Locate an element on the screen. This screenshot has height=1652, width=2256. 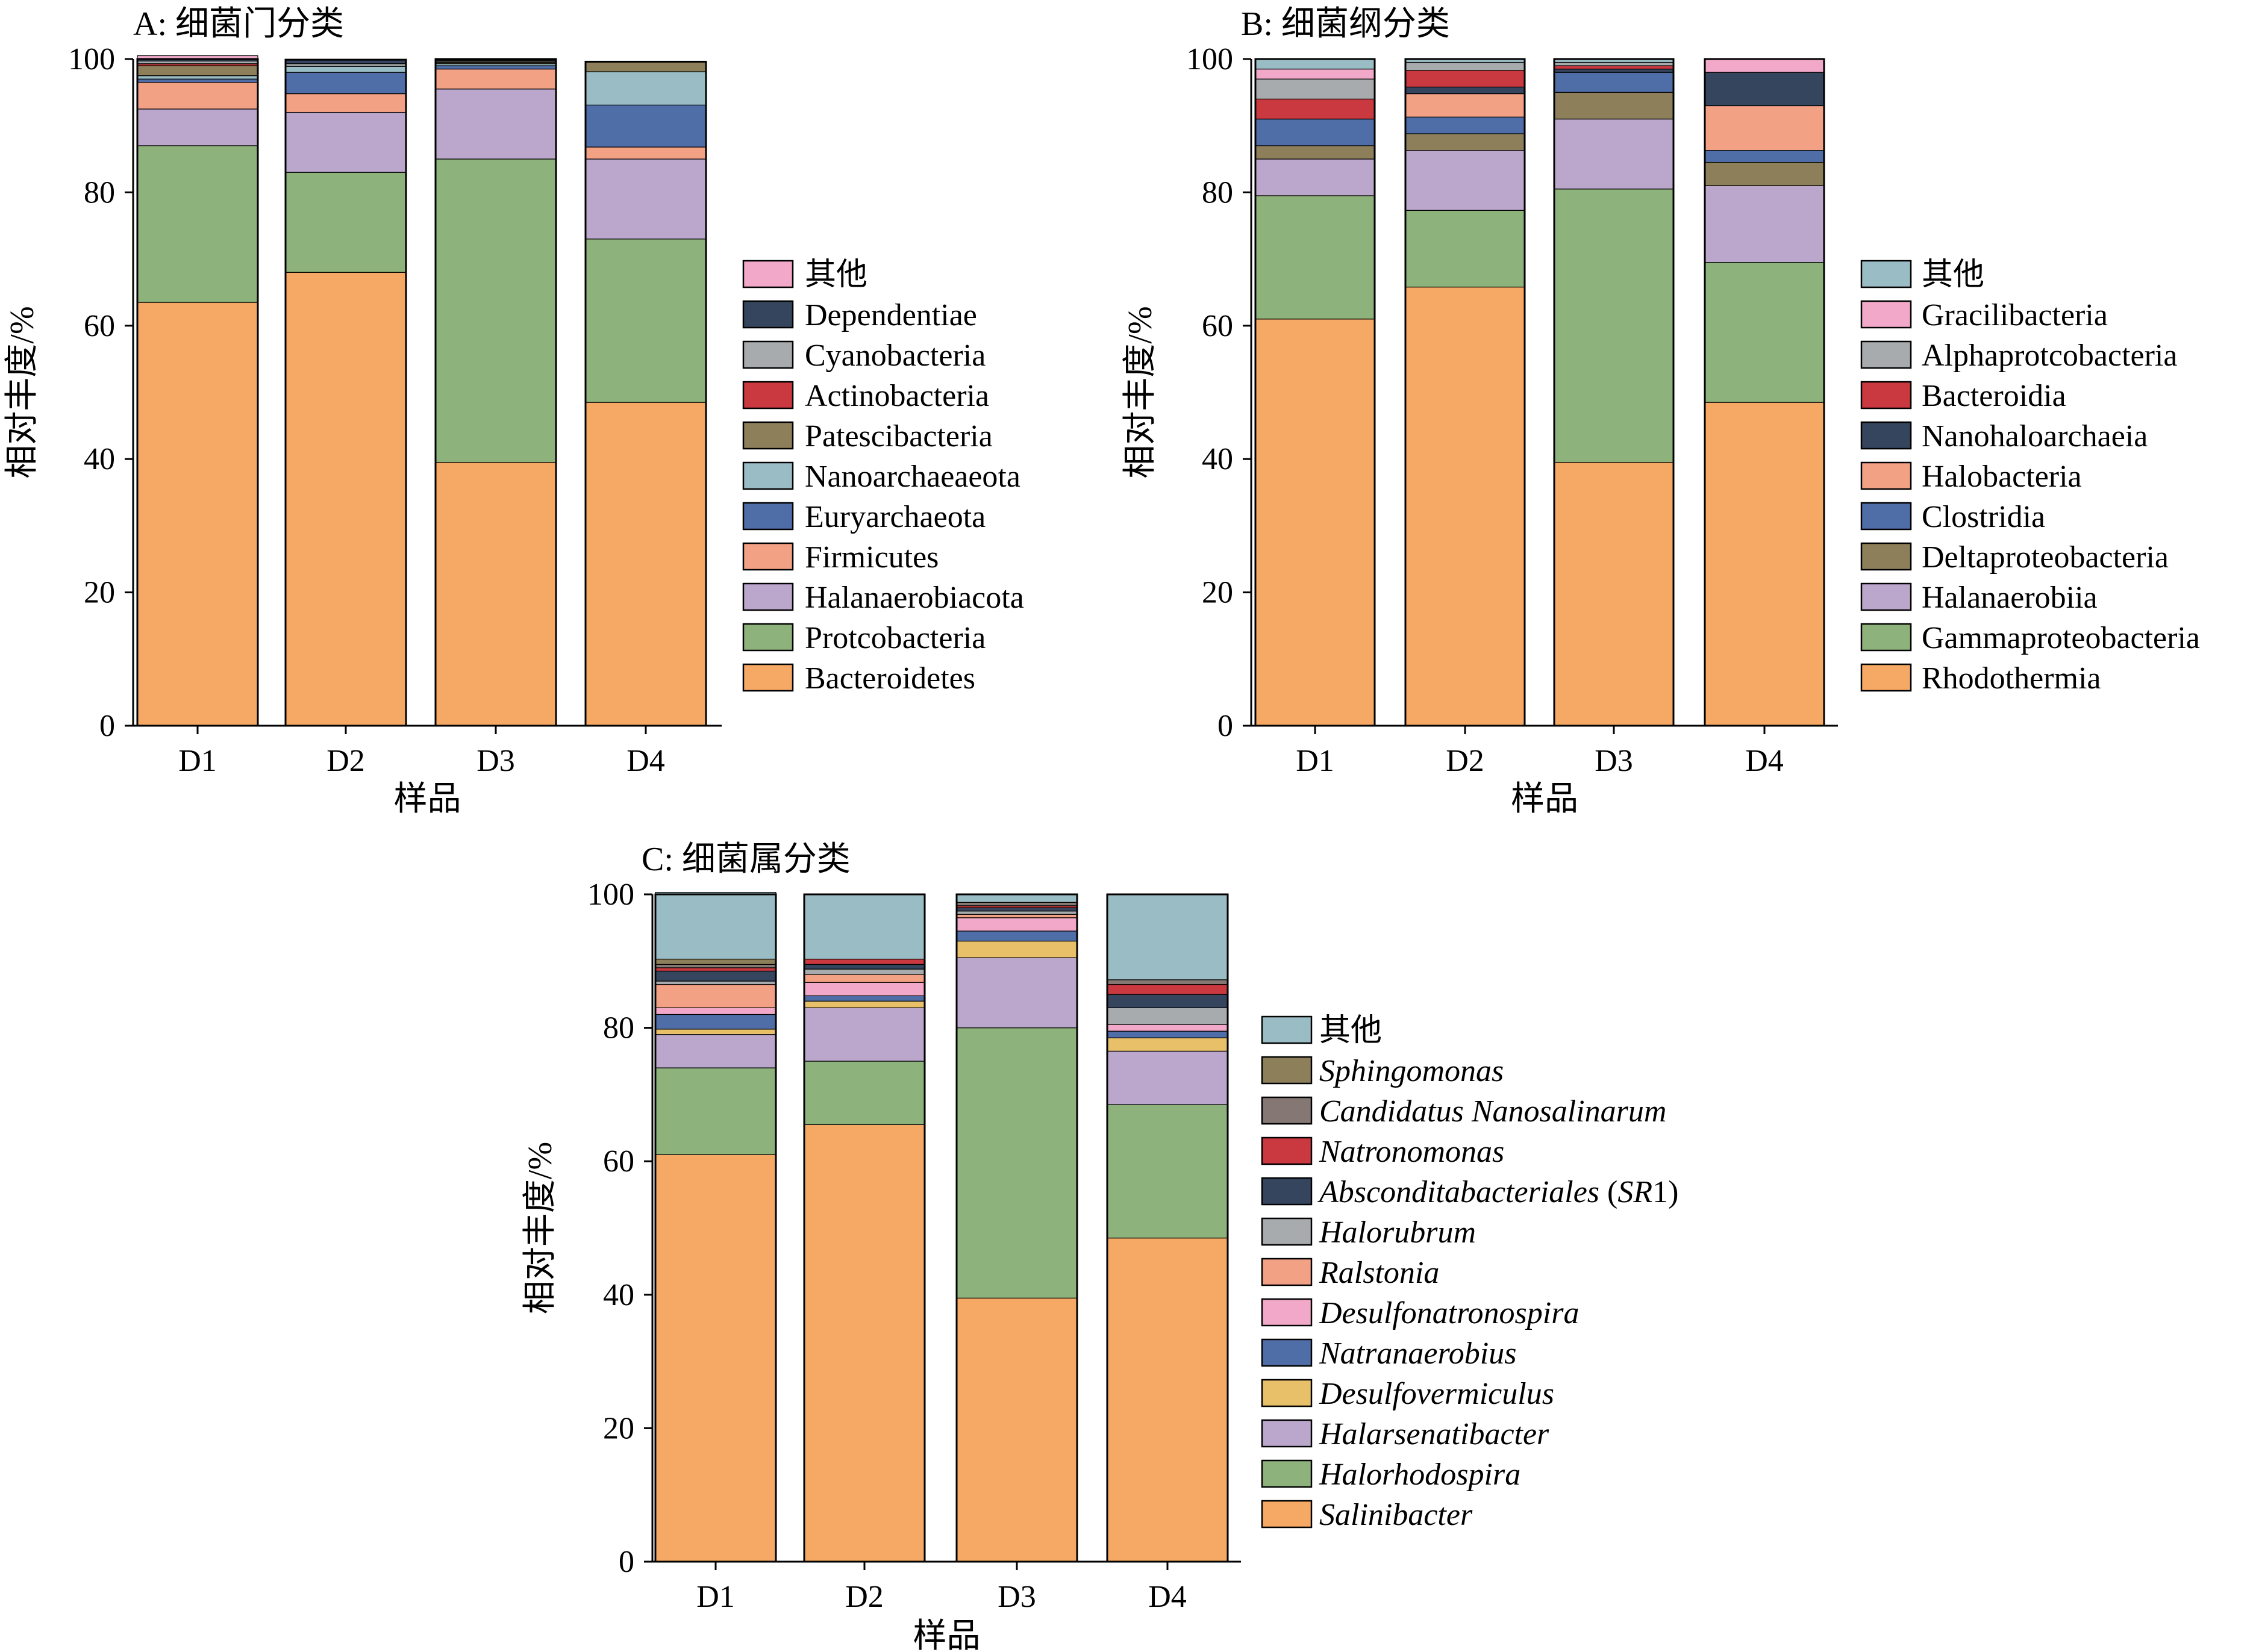
legend-label: Salinibacter is located at coordinates (1396, 1515).